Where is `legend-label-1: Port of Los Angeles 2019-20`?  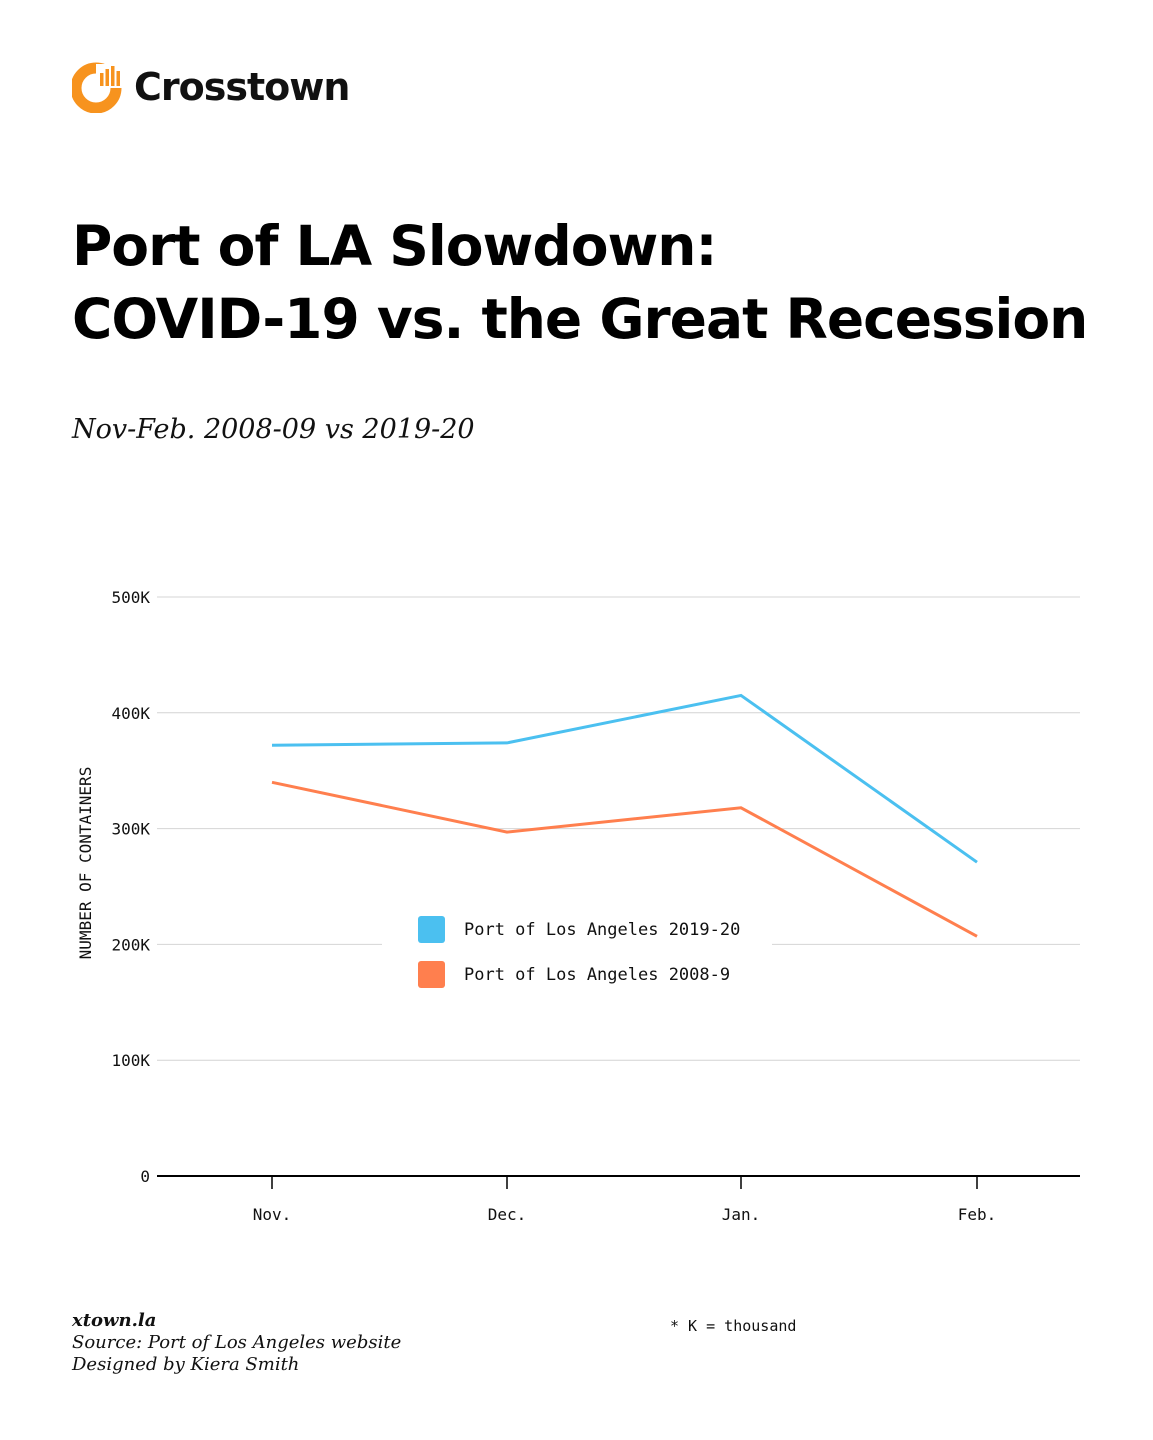
legend-label-1: Port of Los Angeles 2019-20 is located at coordinates (602, 930).